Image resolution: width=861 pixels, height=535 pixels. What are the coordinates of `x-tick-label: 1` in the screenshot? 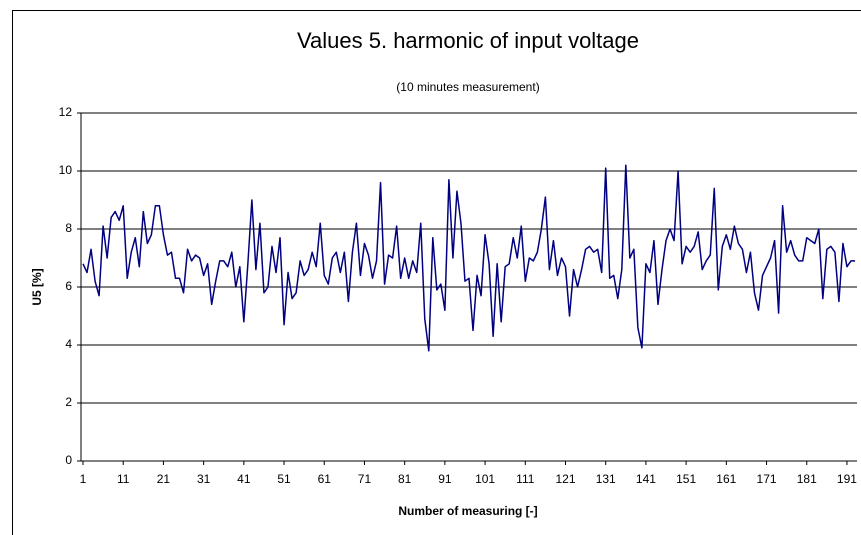 It's located at (83, 479).